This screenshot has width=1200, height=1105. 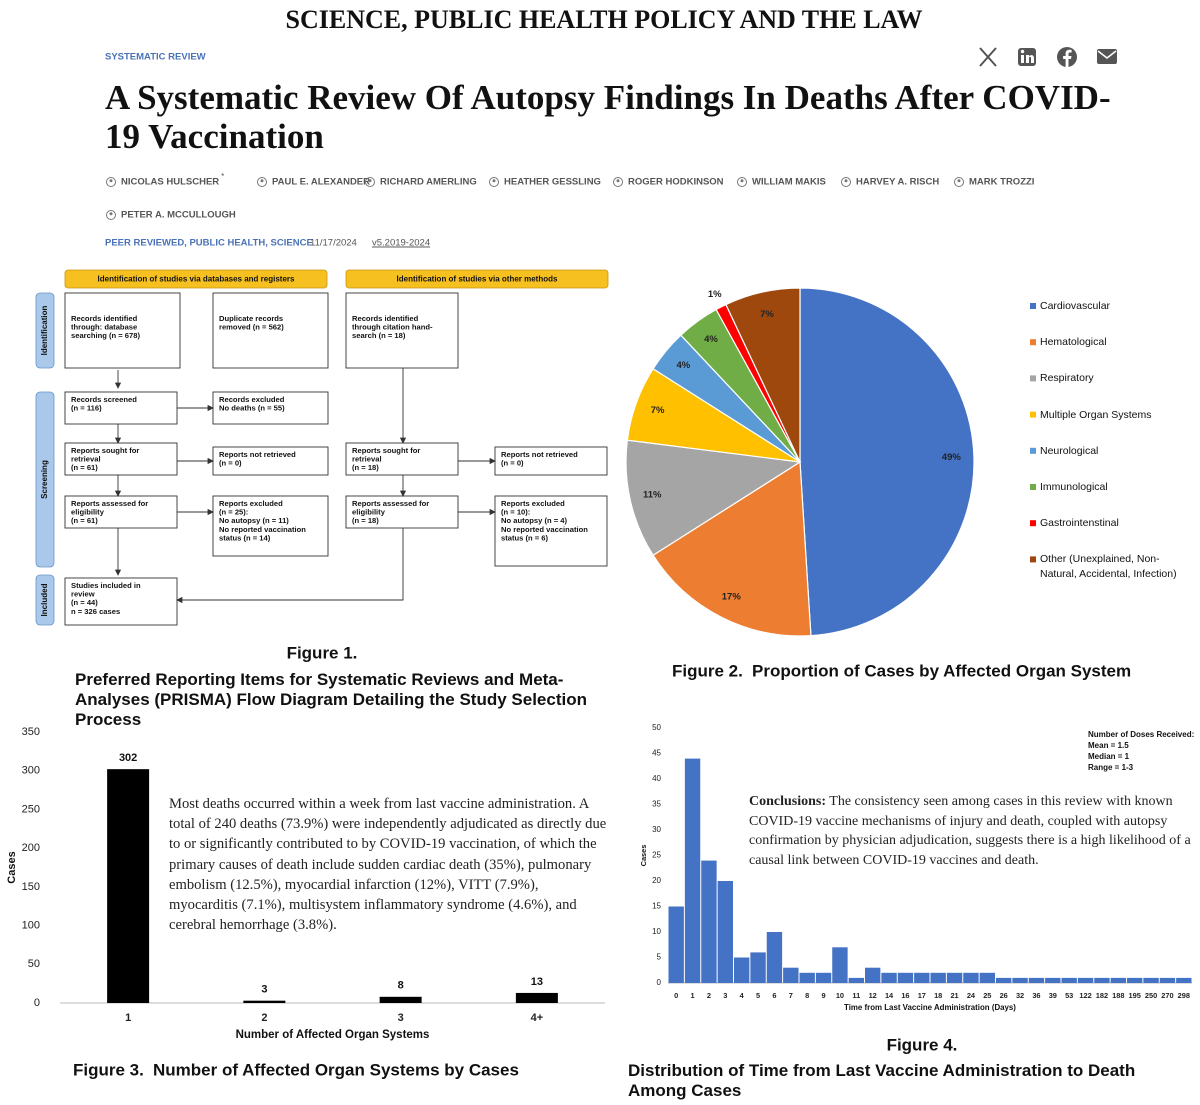 What do you see at coordinates (34, 964) in the screenshot?
I see `y-tick-label: 50` at bounding box center [34, 964].